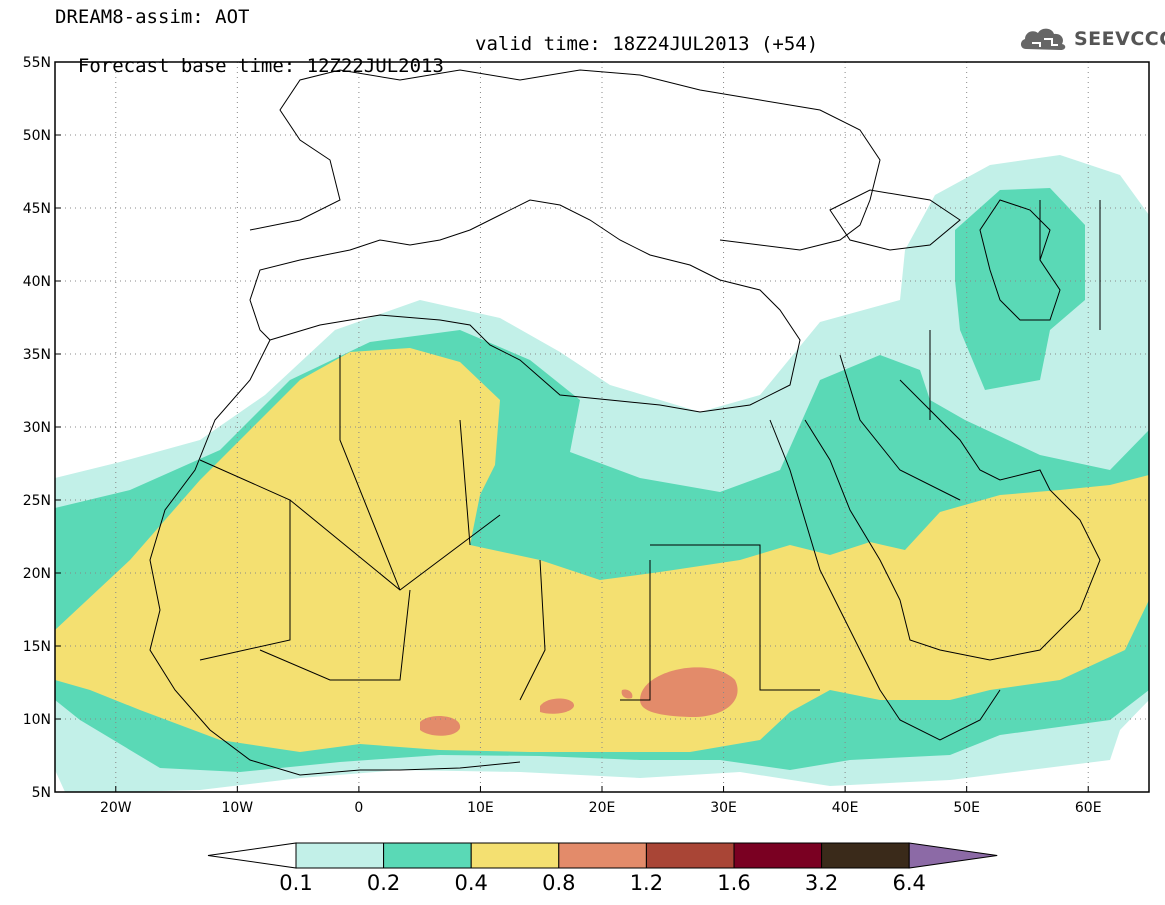  I want to click on tick-label-lon: 50E, so click(966, 808).